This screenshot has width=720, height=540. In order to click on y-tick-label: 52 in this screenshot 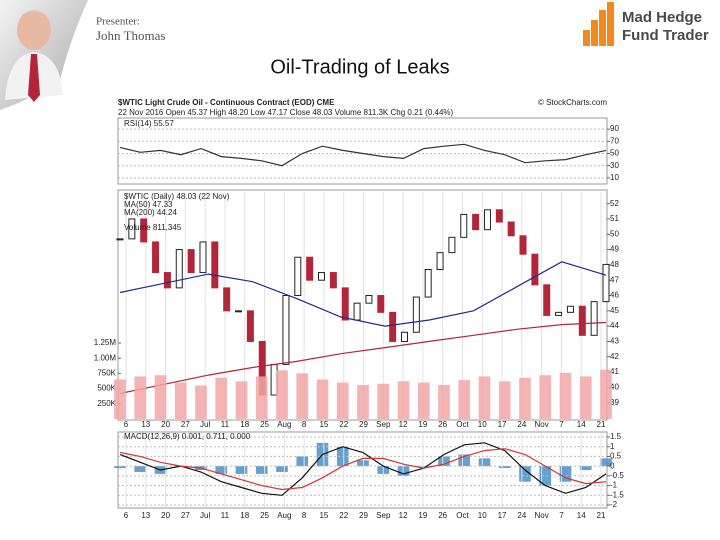, I will do `click(614, 203)`.